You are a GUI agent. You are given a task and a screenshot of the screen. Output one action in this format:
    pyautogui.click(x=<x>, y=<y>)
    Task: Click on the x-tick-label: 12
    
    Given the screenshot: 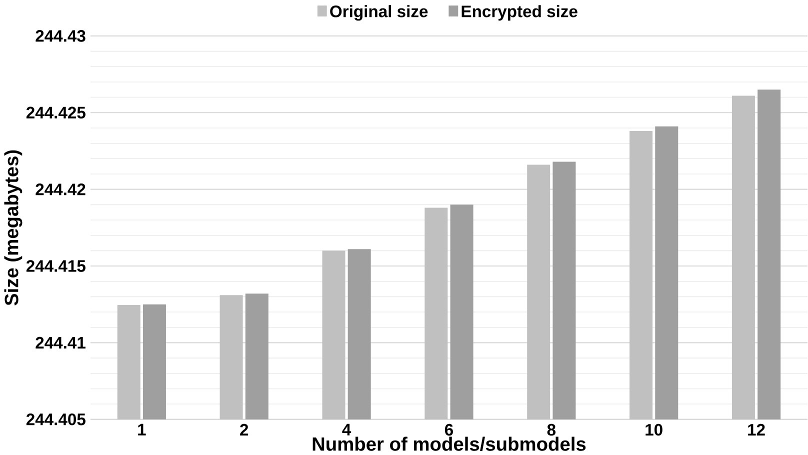 What is the action you would take?
    pyautogui.click(x=756, y=430)
    